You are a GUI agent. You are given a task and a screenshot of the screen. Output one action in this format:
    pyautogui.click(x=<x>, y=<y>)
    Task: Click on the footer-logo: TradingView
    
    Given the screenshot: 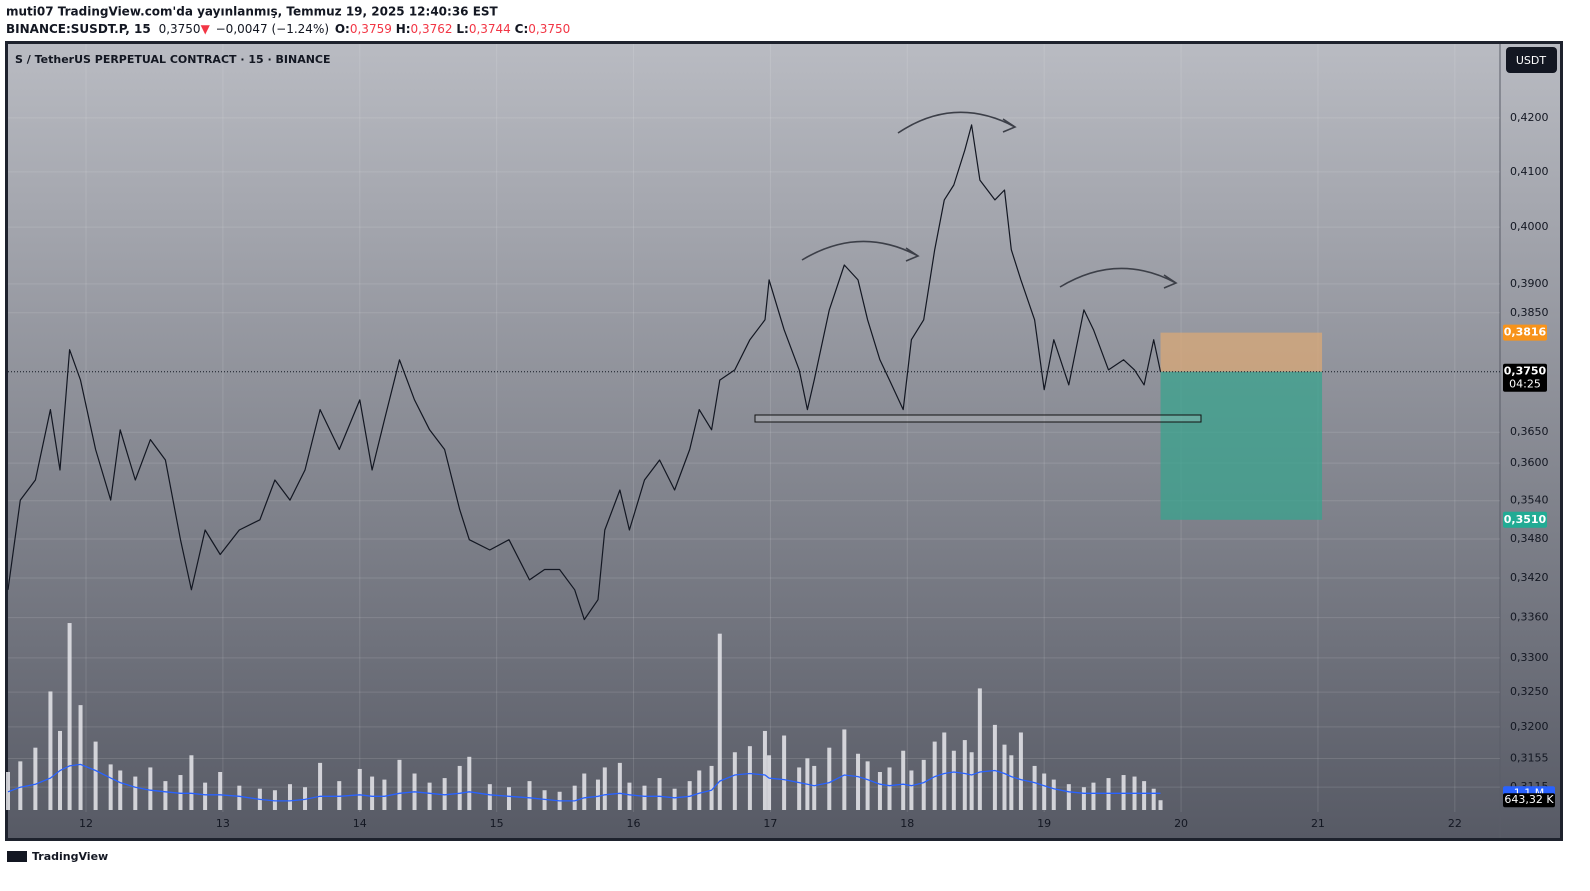 What is the action you would take?
    pyautogui.click(x=57, y=856)
    